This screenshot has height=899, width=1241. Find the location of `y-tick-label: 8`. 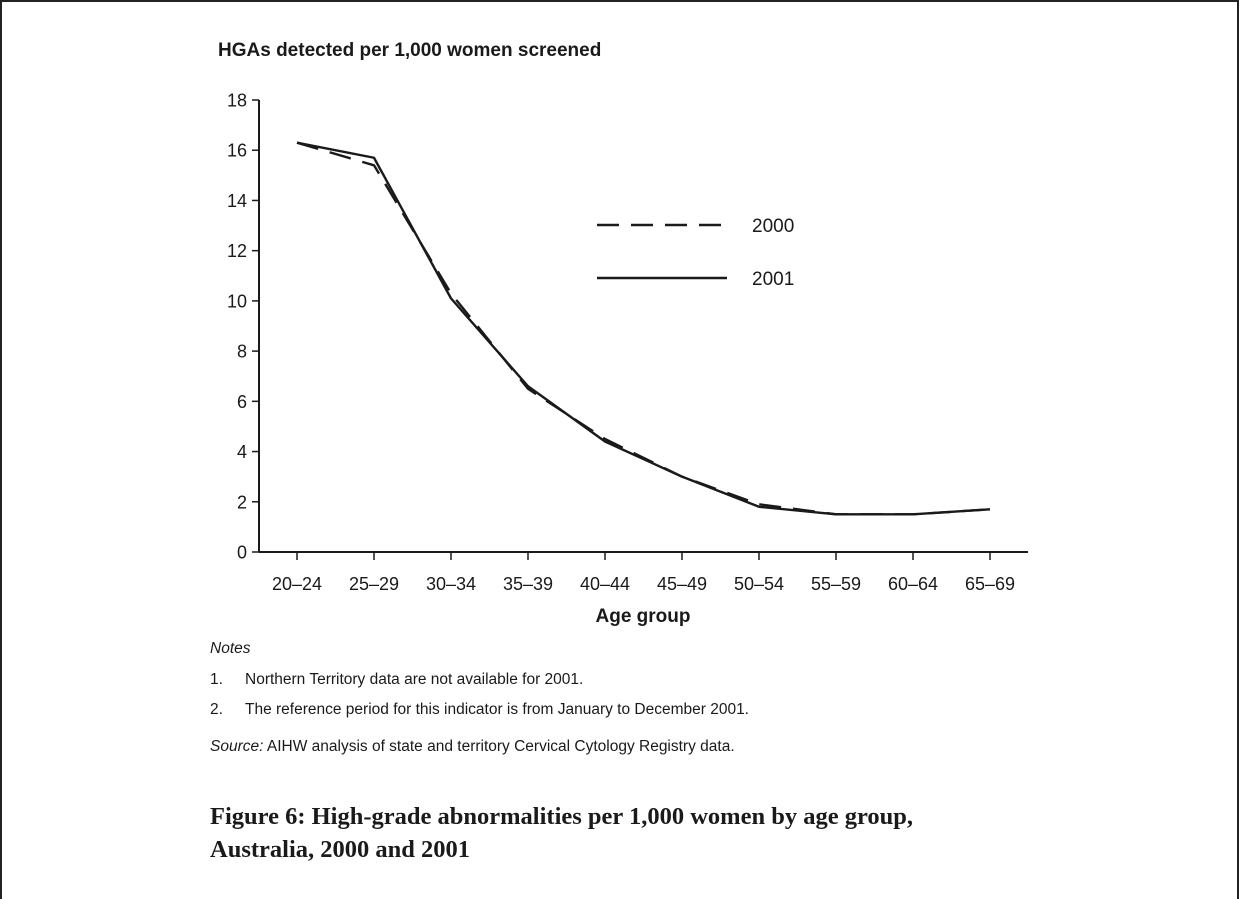

y-tick-label: 8 is located at coordinates (242, 352).